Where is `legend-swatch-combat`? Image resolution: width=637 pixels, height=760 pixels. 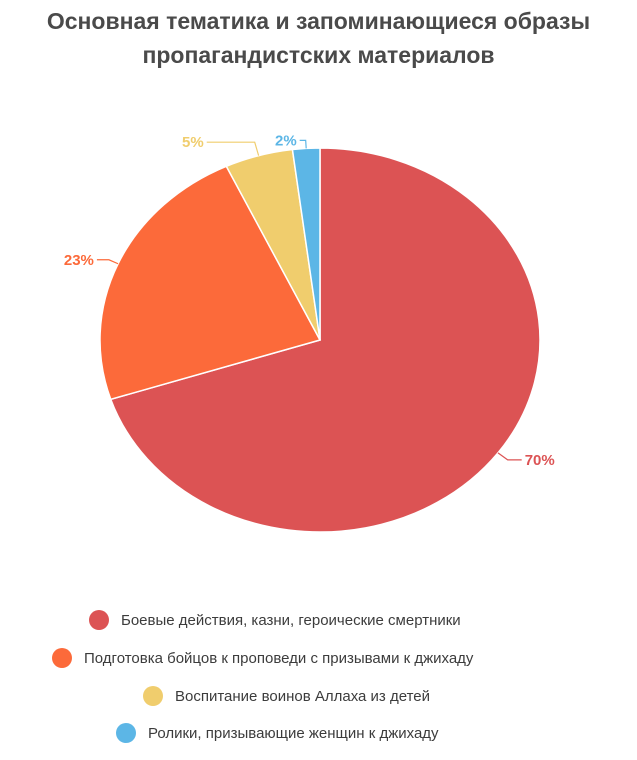 legend-swatch-combat is located at coordinates (99, 620).